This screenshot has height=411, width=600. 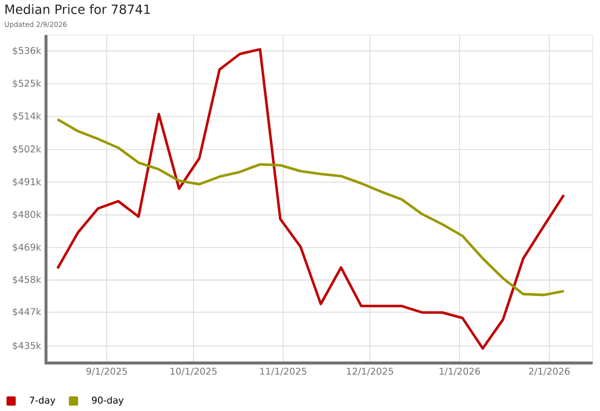 What do you see at coordinates (283, 372) in the screenshot?
I see `x-tick-label: 11/1/2025` at bounding box center [283, 372].